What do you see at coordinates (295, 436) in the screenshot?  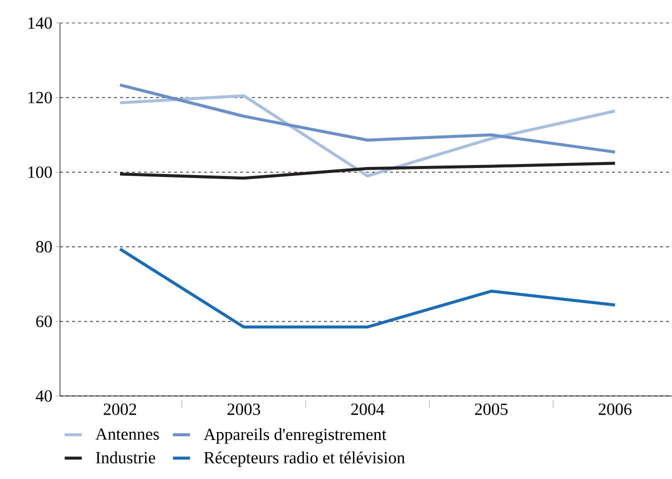 I see `legend-label: Appareils d'enregistrement` at bounding box center [295, 436].